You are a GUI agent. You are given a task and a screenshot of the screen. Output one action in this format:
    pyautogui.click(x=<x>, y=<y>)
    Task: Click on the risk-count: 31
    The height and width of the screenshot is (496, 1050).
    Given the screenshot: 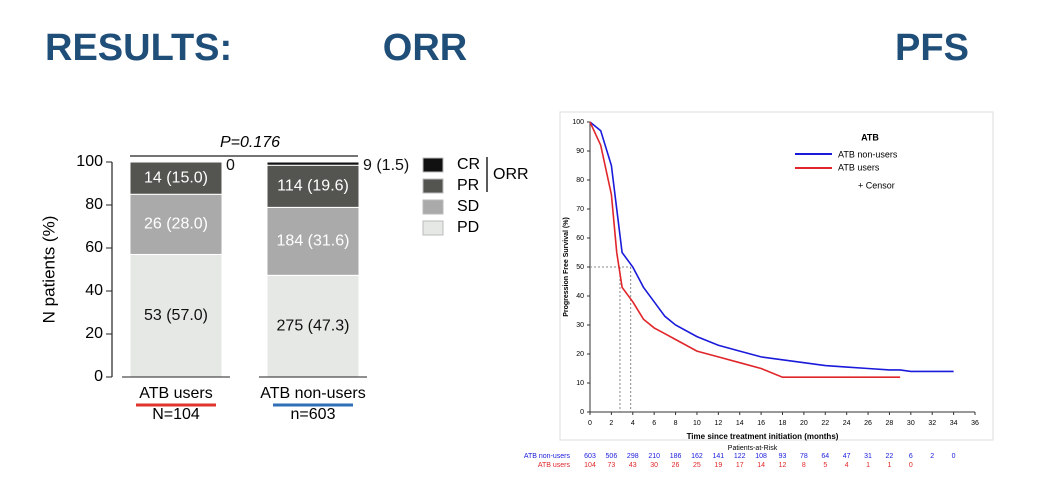 What is the action you would take?
    pyautogui.click(x=868, y=456)
    